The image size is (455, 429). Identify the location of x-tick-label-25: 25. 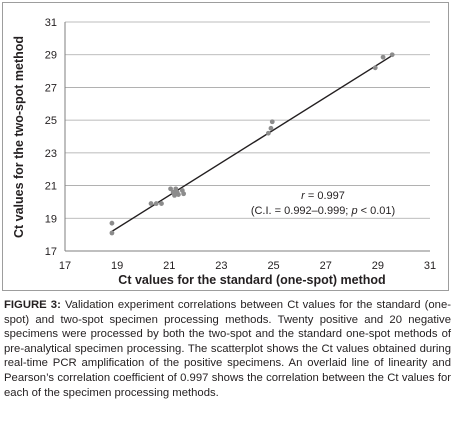
(273, 266).